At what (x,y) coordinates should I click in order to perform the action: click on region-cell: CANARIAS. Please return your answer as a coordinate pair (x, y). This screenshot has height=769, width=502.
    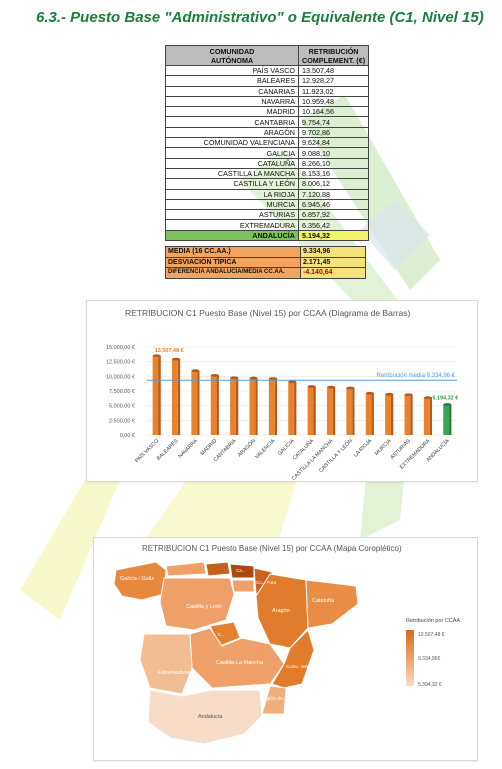
    Looking at the image, I should click on (232, 91).